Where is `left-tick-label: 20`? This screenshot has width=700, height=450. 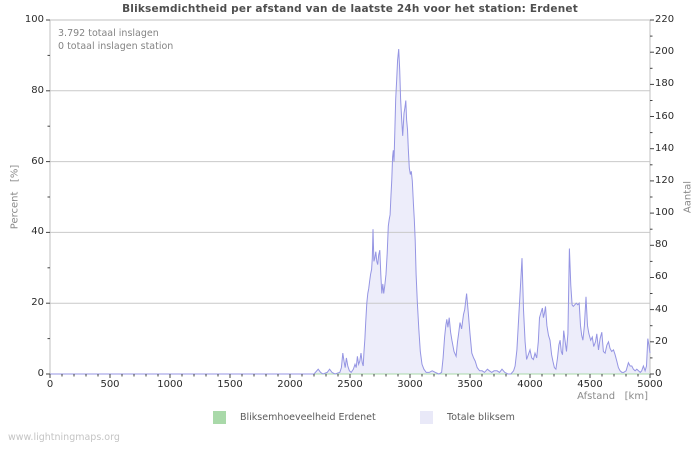 left-tick-label: 20 is located at coordinates (37, 303).